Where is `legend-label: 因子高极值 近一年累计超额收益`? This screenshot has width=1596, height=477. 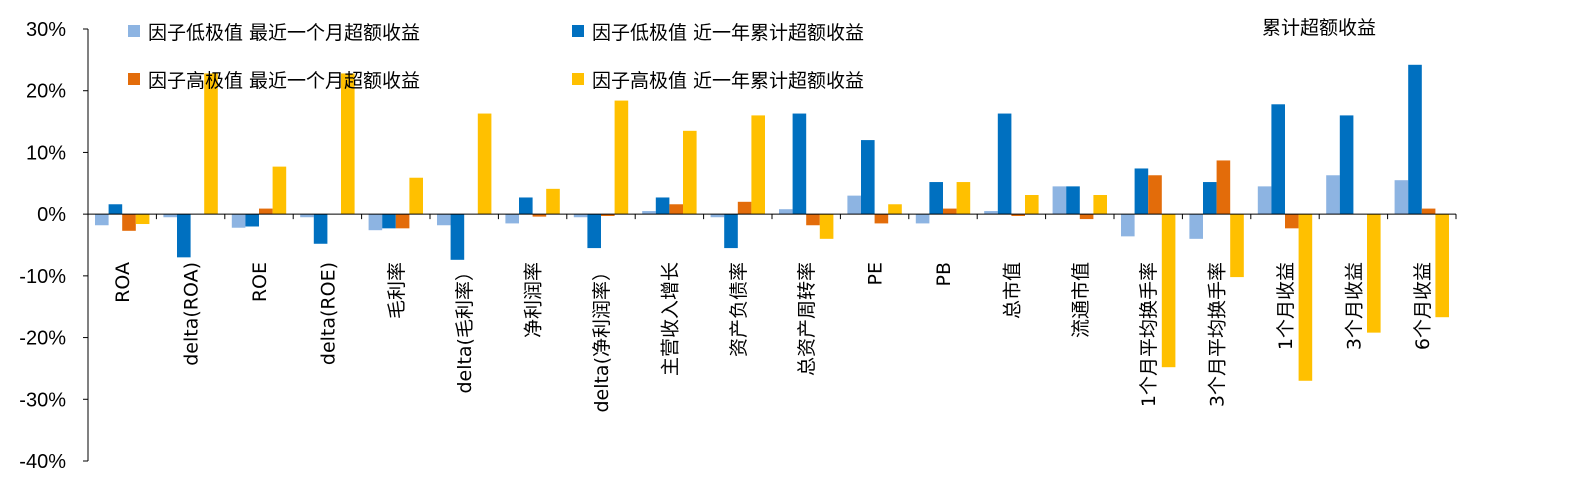
legend-label: 因子高极值 近一年累计超额收益 is located at coordinates (728, 81).